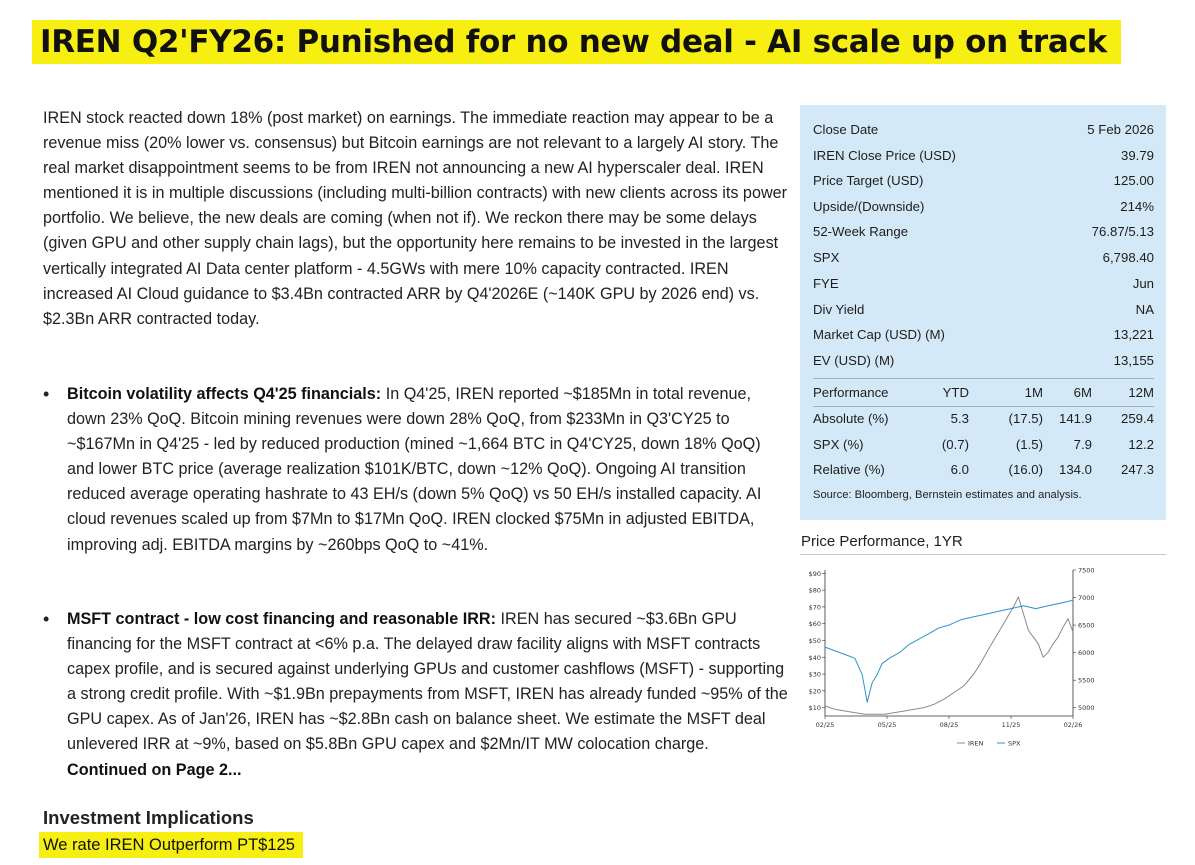  I want to click on y-right-tick-label: 5000, so click(1086, 708).